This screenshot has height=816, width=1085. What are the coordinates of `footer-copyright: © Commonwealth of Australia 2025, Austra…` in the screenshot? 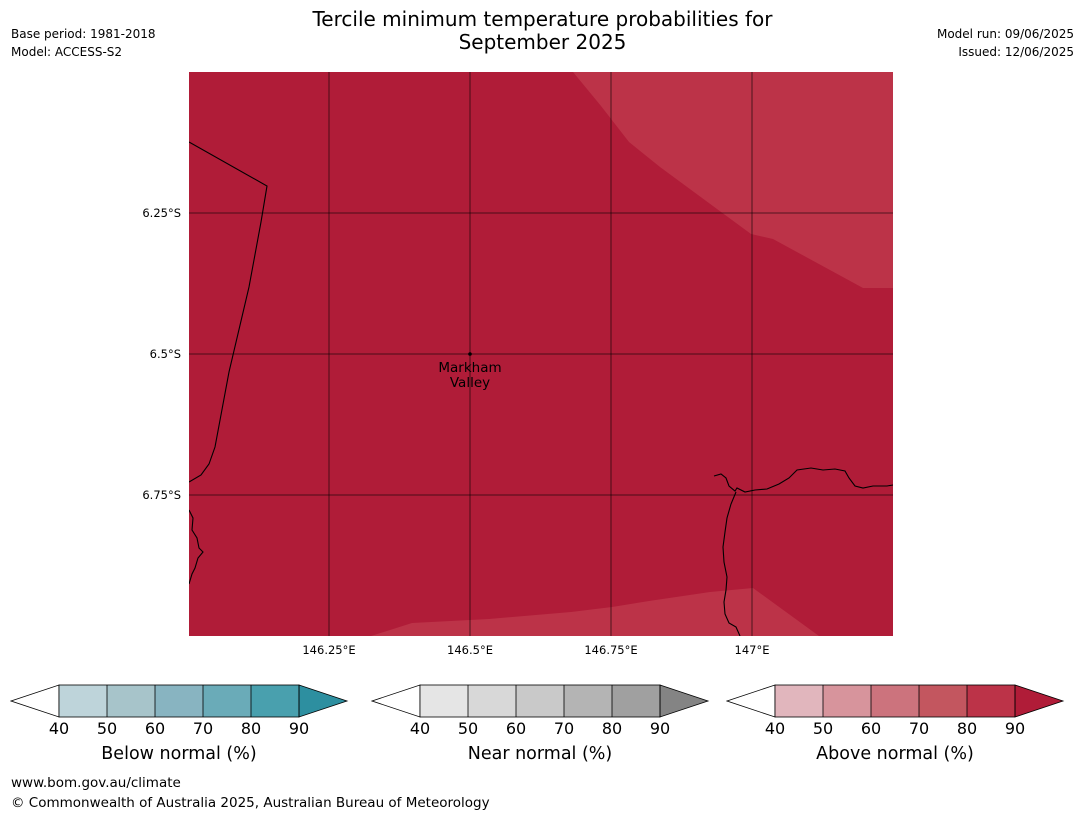 It's located at (250, 803).